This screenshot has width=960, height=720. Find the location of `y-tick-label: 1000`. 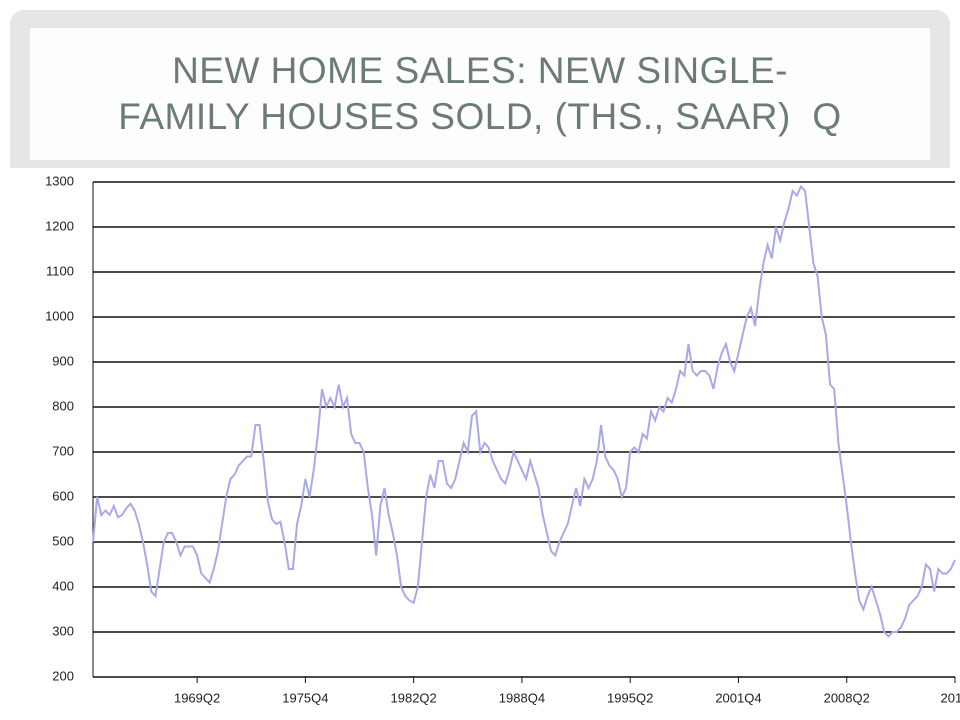

y-tick-label: 1000 is located at coordinates (59, 315).